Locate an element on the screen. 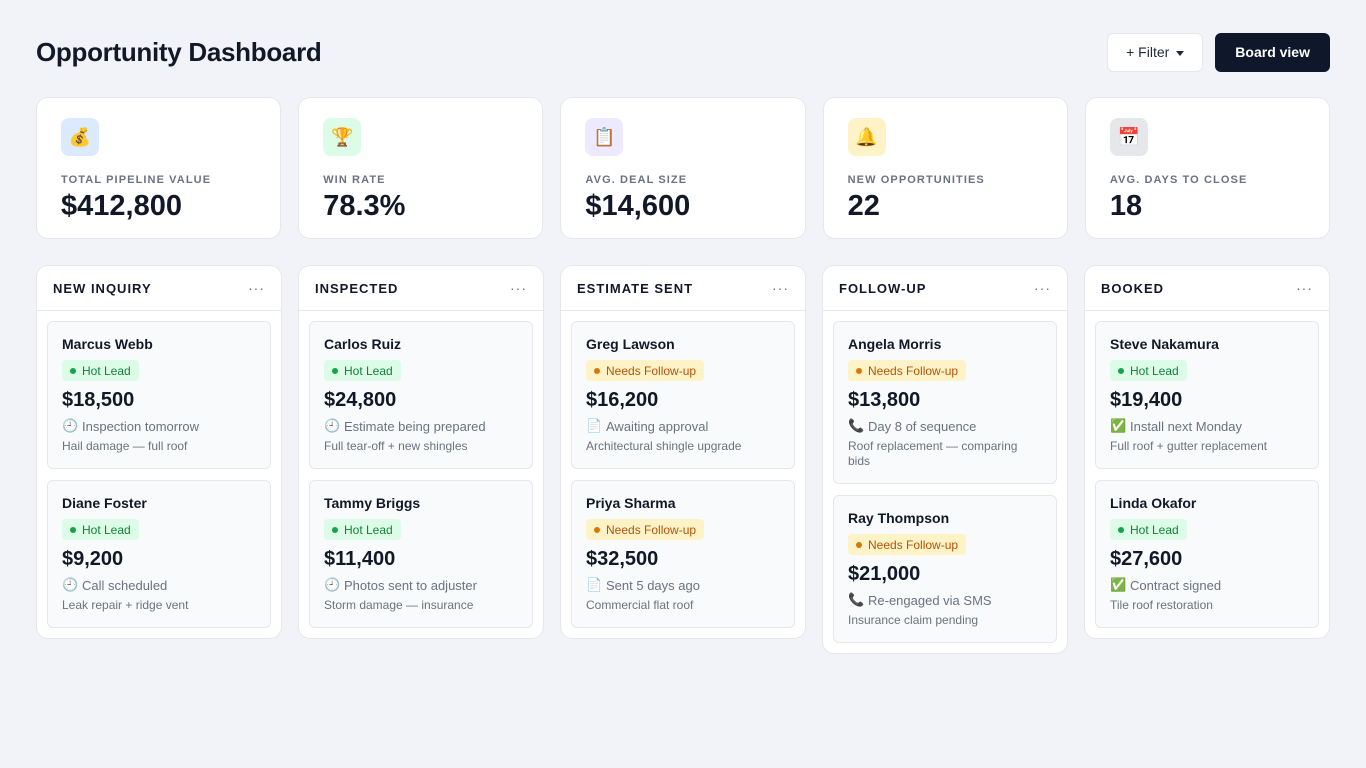 Image resolution: width=1366 pixels, height=768 pixels. contact-name: Tammy Briggs is located at coordinates (372, 503).